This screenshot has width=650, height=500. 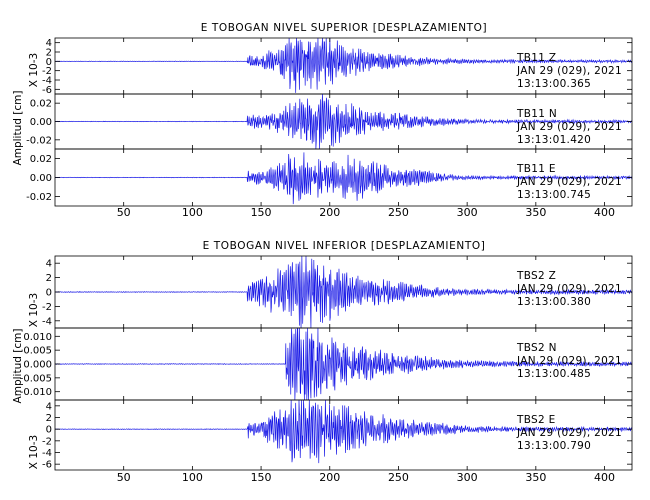 What do you see at coordinates (18, 128) in the screenshot?
I see `y-axis-label-superior: Amplitud [cm]` at bounding box center [18, 128].